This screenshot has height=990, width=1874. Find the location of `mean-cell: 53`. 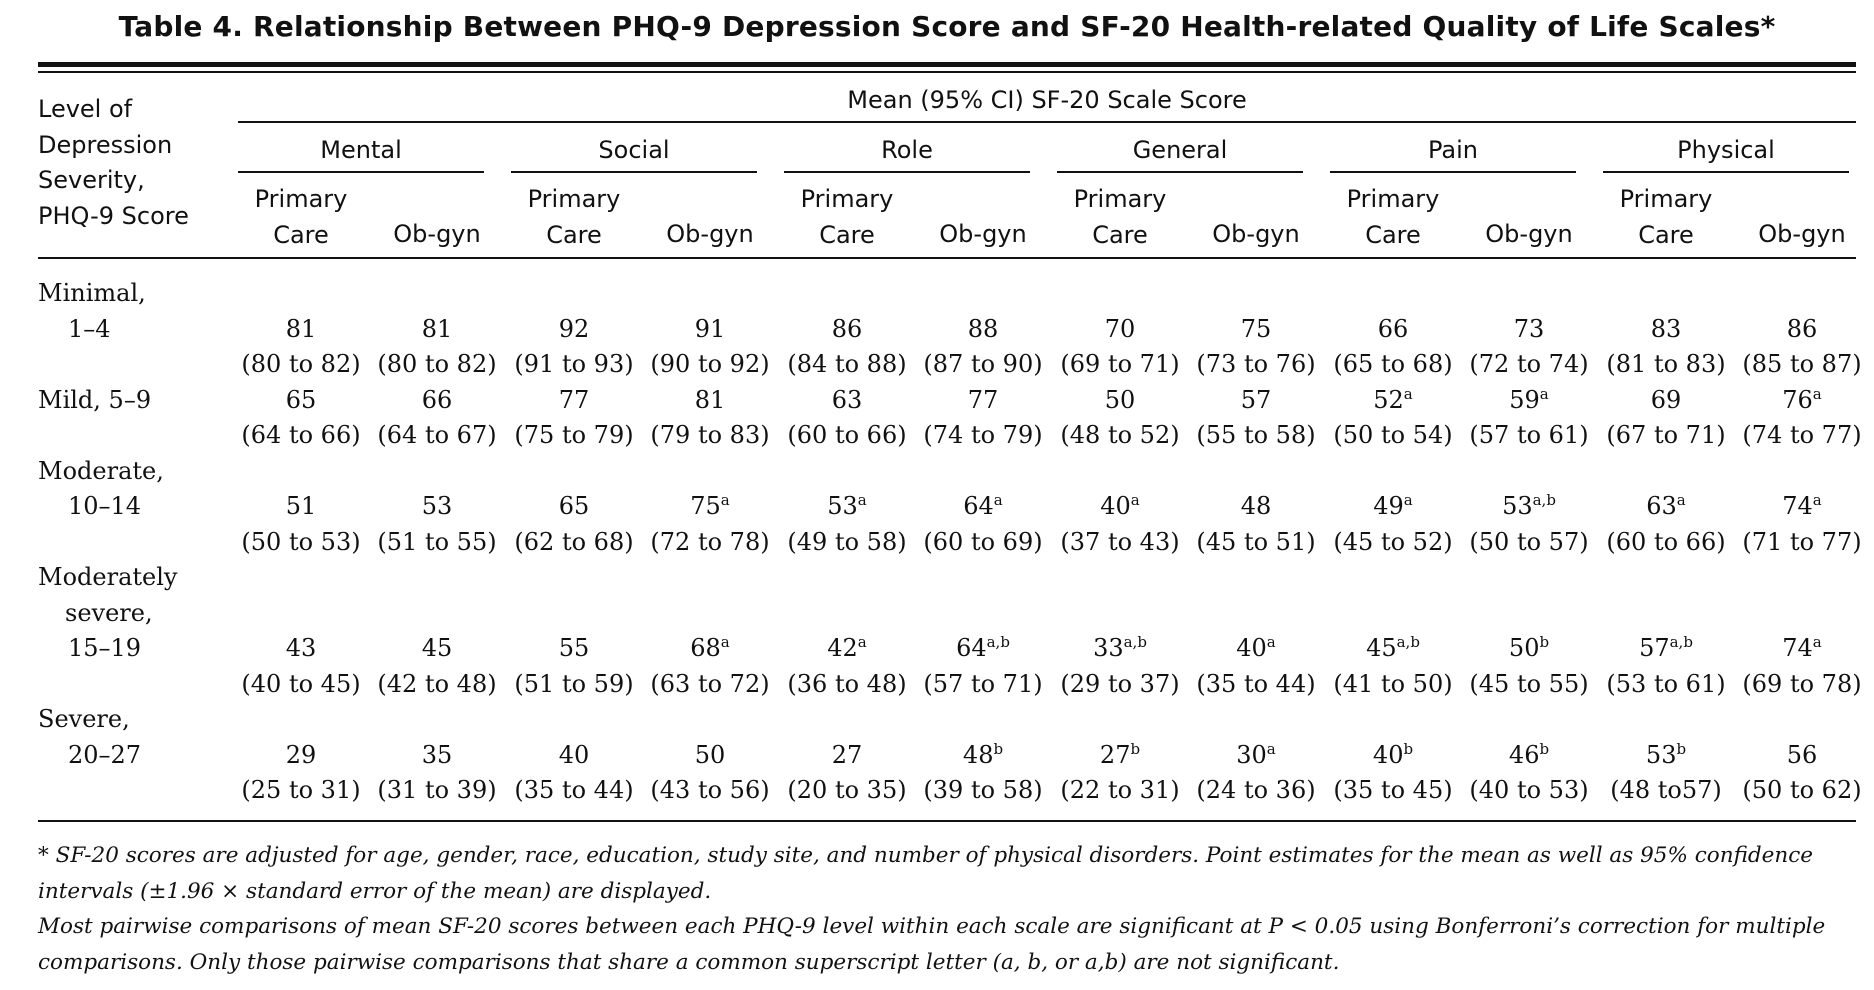

mean-cell: 53 is located at coordinates (437, 507).